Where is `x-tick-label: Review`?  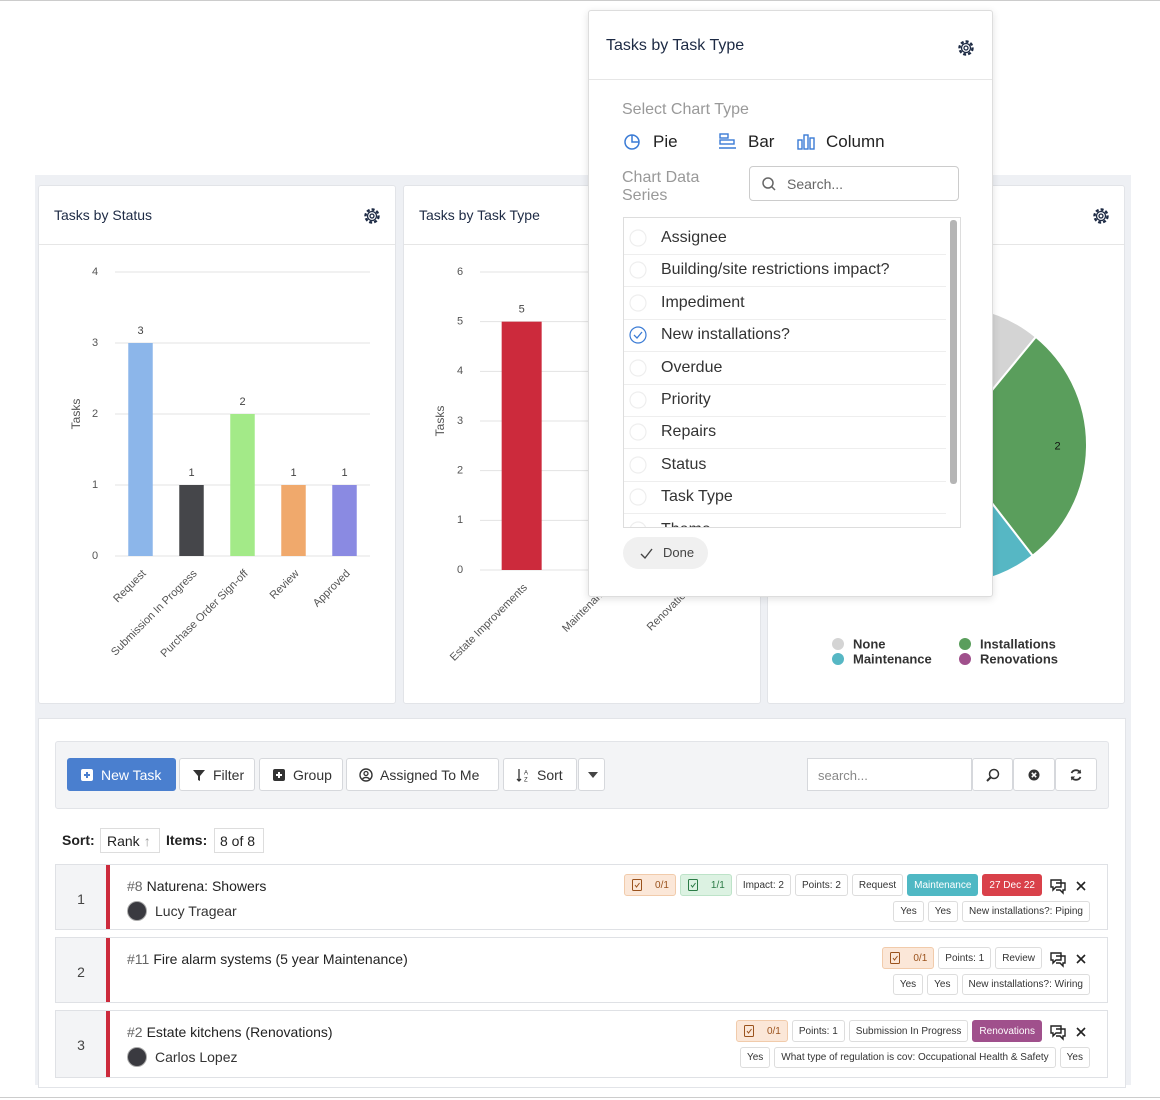 x-tick-label: Review is located at coordinates (285, 585).